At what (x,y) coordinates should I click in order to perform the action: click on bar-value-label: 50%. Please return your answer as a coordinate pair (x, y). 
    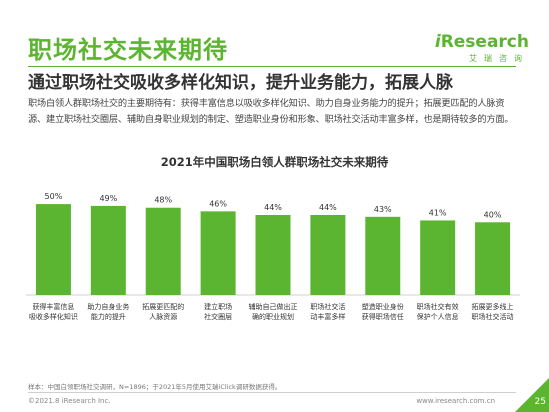
    Looking at the image, I should click on (54, 196).